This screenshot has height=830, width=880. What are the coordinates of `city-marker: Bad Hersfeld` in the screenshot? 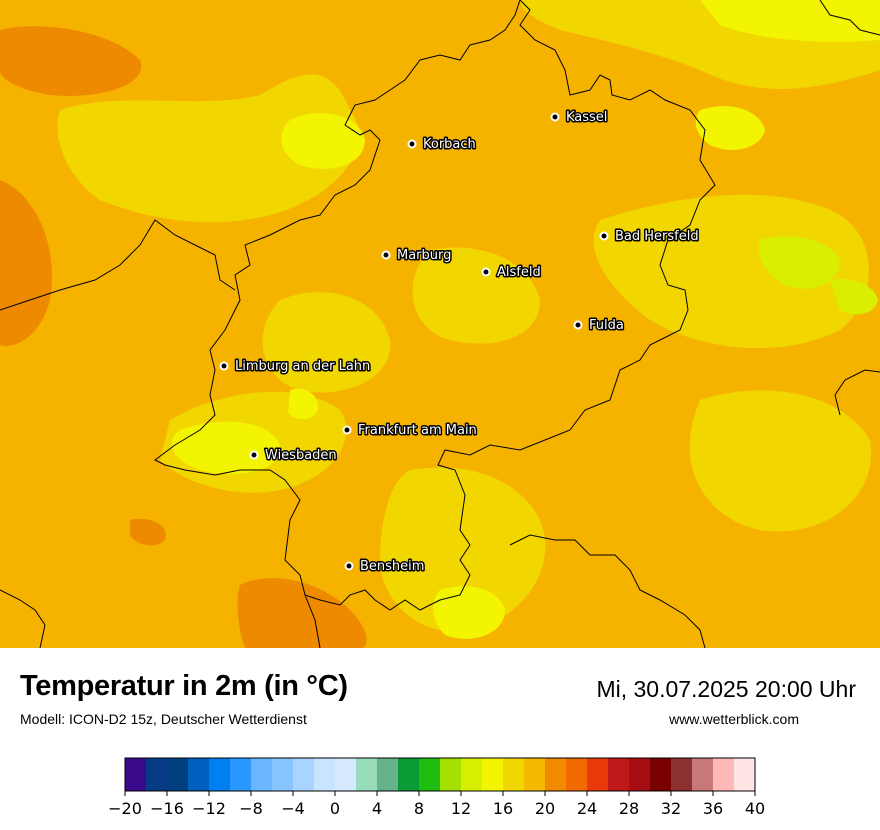 It's located at (649, 237).